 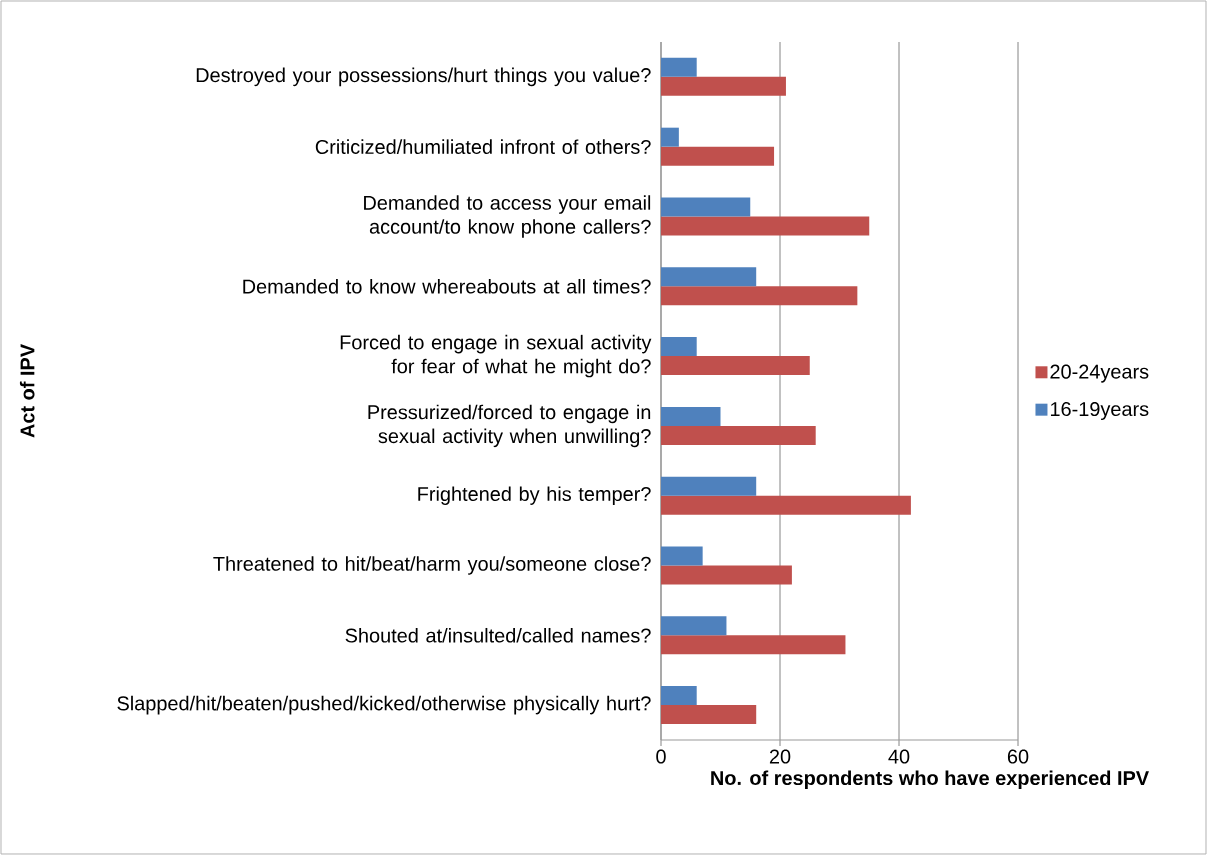 What do you see at coordinates (507, 216) in the screenshot?
I see `y-tick-label: Demanded to access your email account/to know phone callers?` at bounding box center [507, 216].